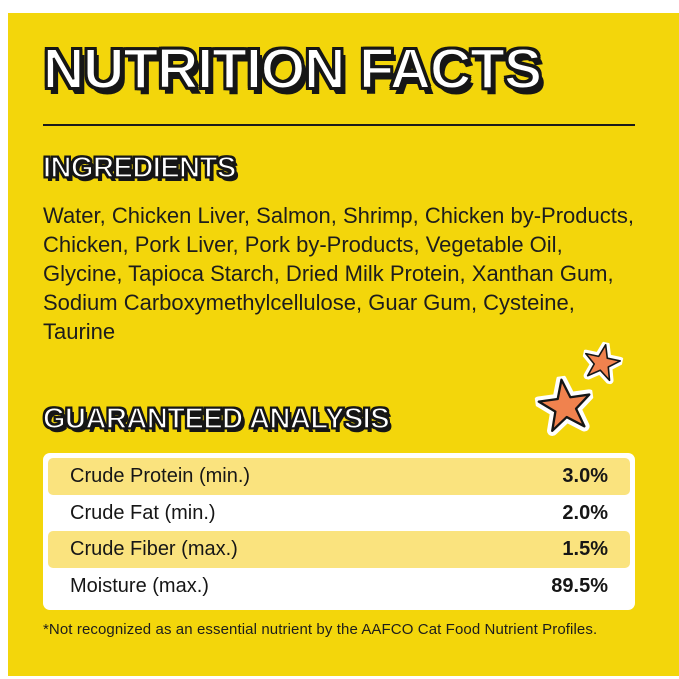 This screenshot has width=679, height=679. Describe the element at coordinates (216, 419) in the screenshot. I see `guaranteed-analysis-heading: GUARANTEED ANALYSIS` at that location.